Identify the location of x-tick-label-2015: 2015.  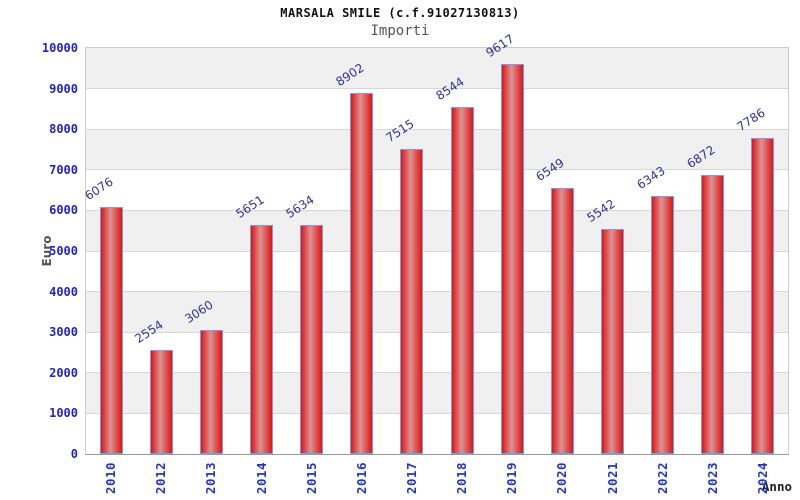
(311, 478).